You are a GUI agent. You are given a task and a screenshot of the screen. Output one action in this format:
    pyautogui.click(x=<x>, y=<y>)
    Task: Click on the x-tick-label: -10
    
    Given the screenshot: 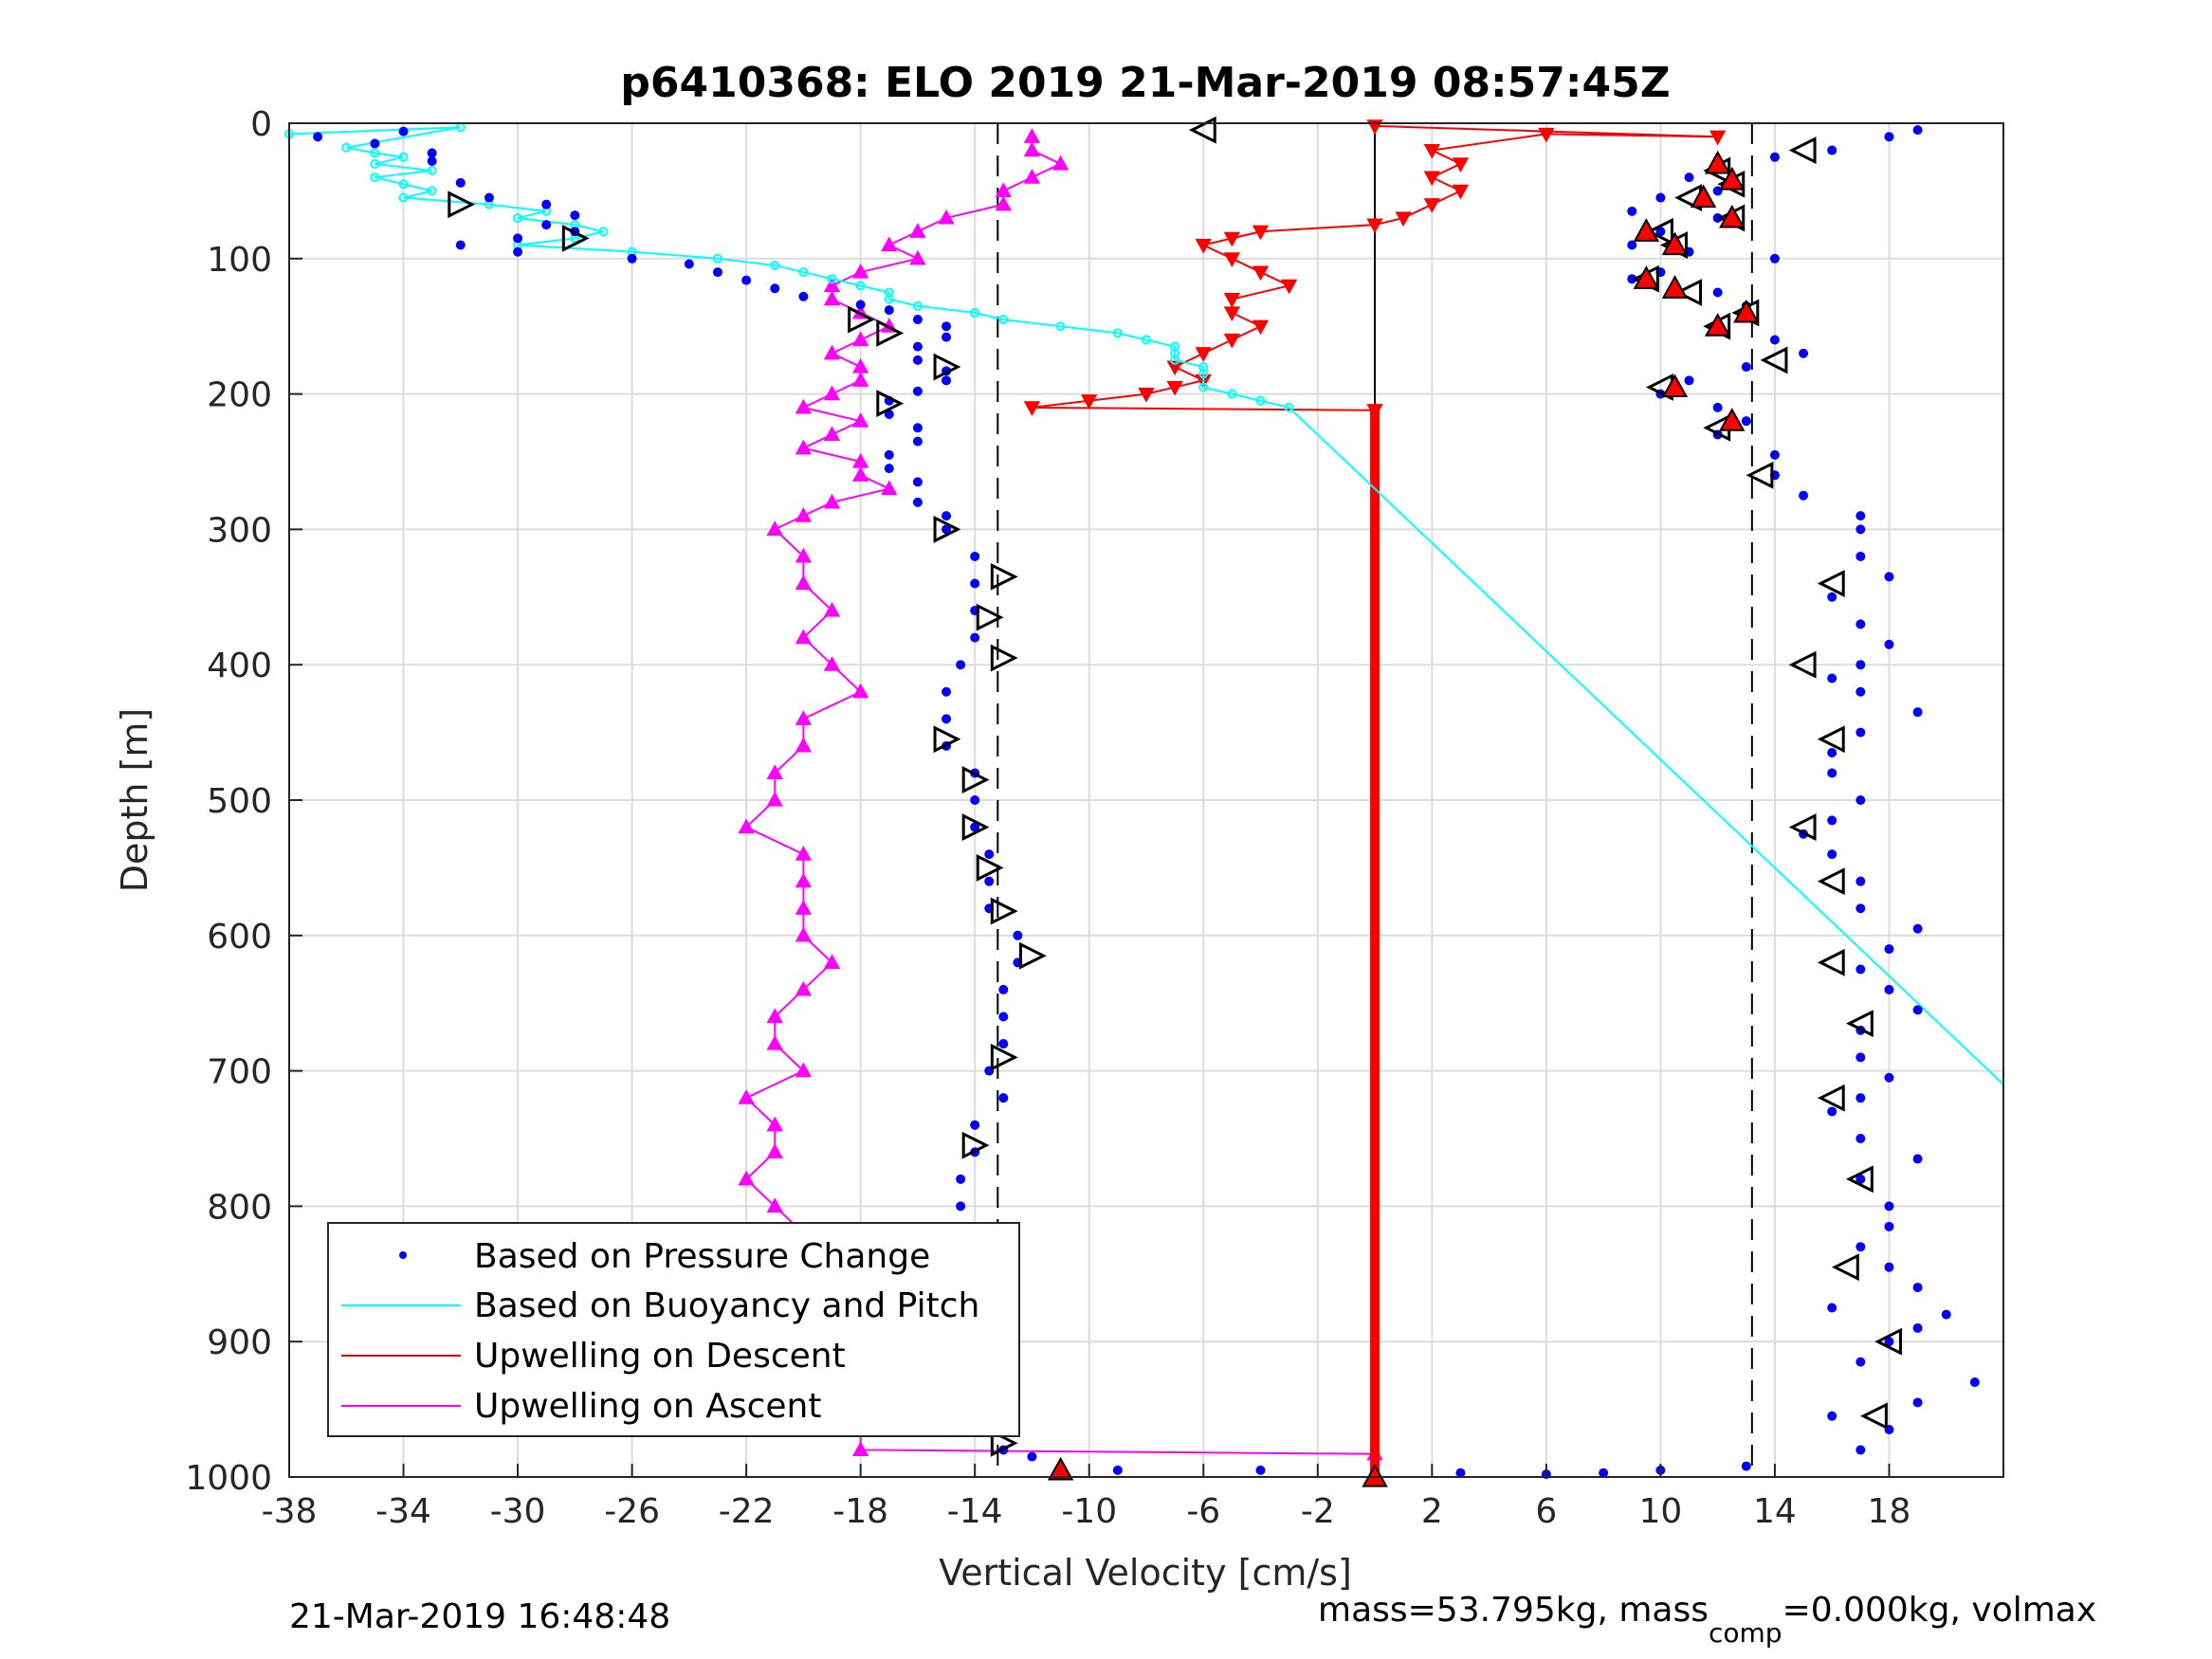 What is the action you would take?
    pyautogui.click(x=1089, y=1511)
    